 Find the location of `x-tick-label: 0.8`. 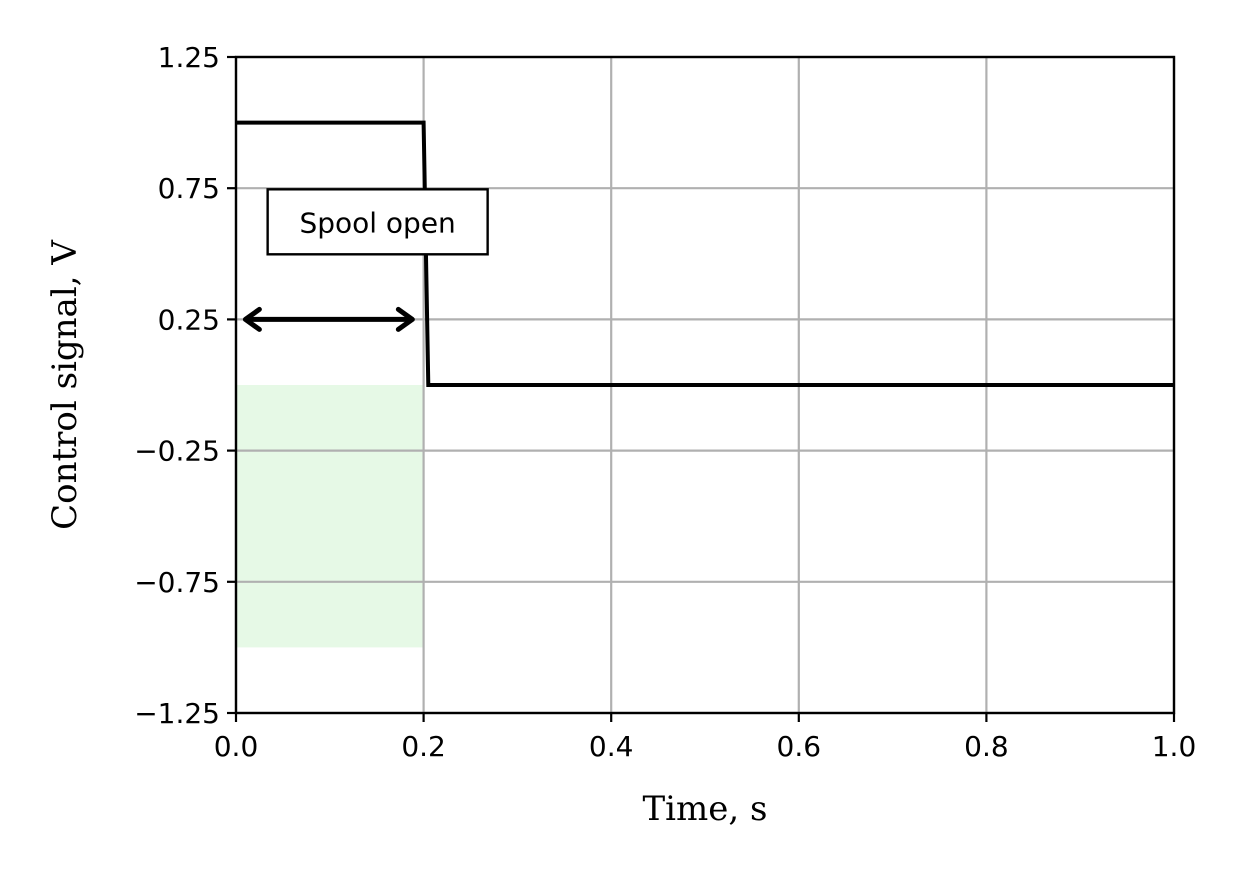

x-tick-label: 0.8 is located at coordinates (986, 746).